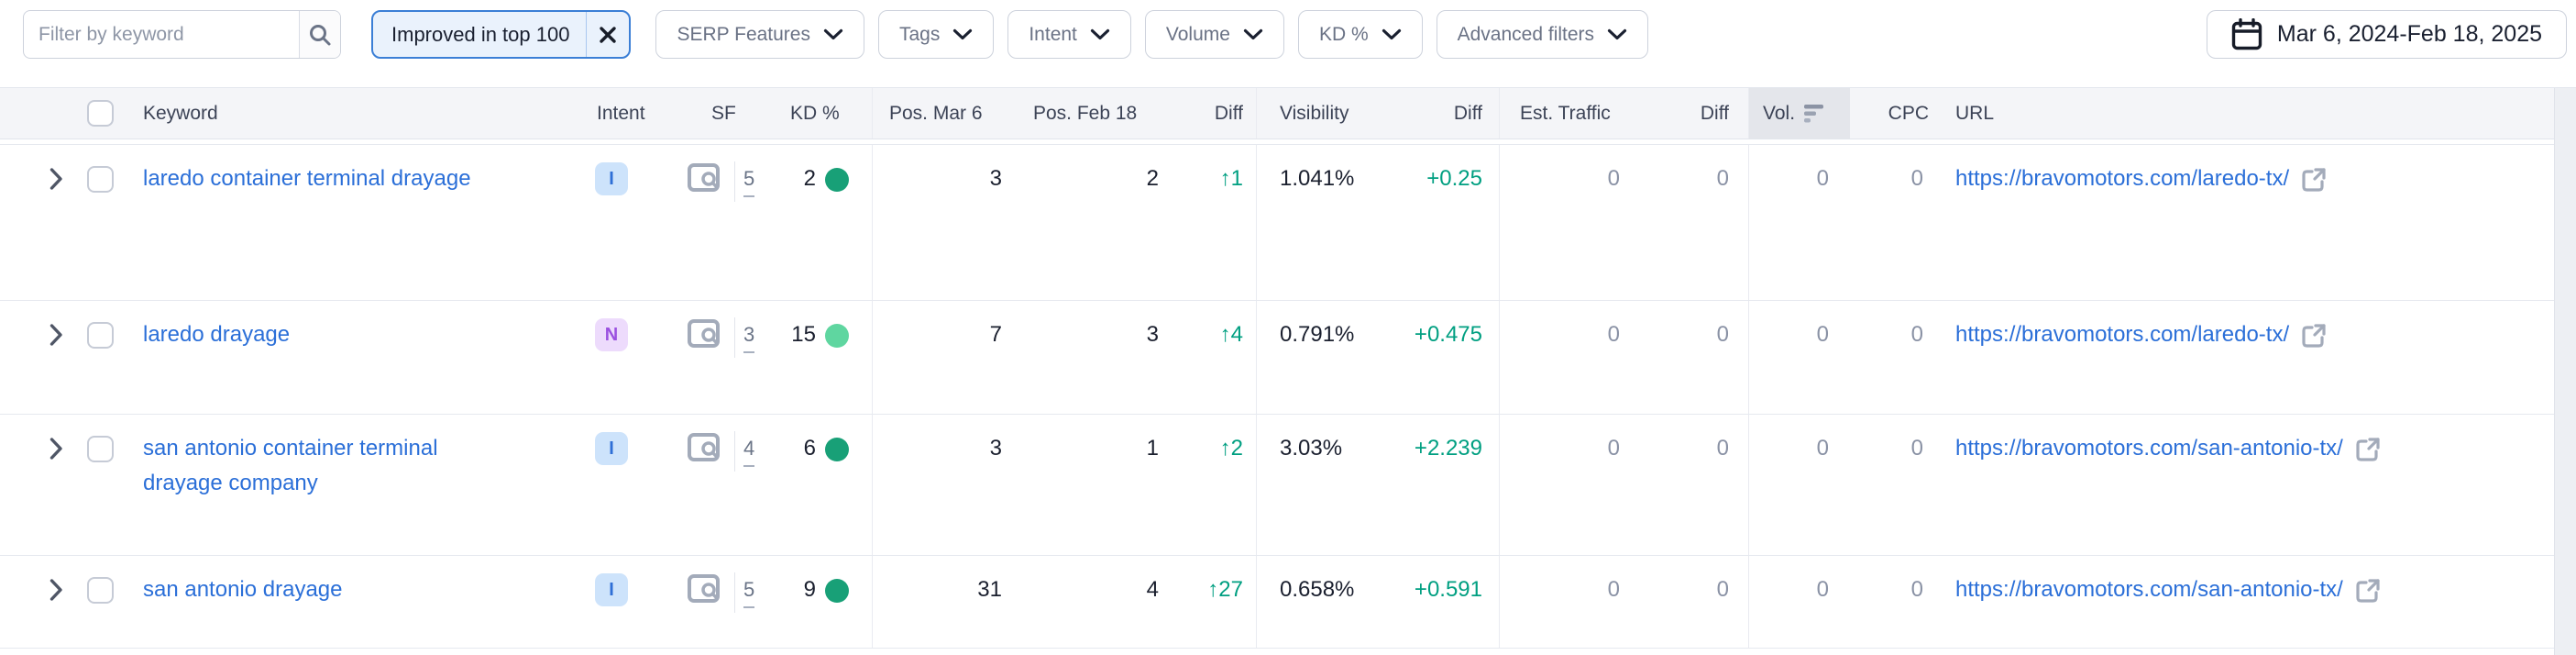  I want to click on keyword-link: laredo container terminal drayage, so click(307, 178).